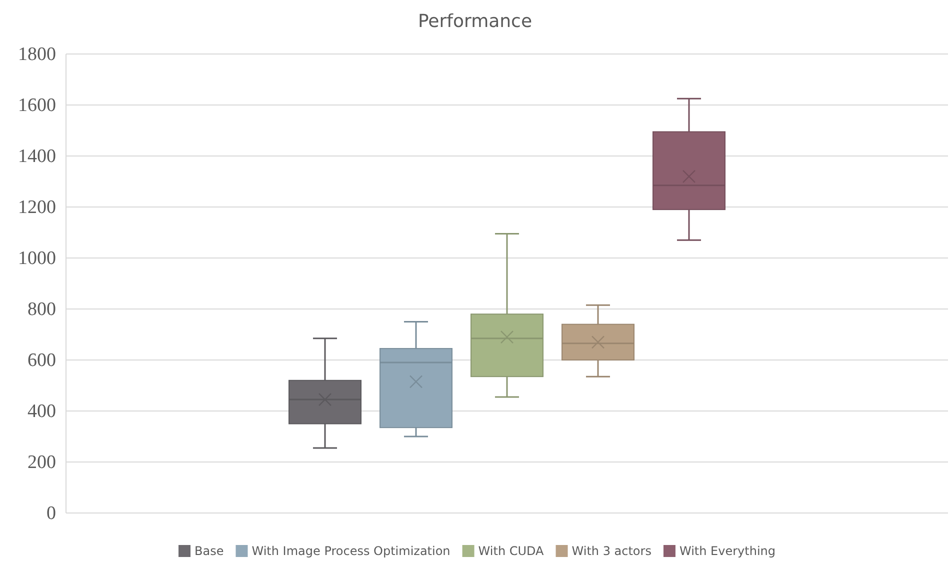 The image size is (950, 563). I want to click on y-tick-label: 200, so click(42, 463).